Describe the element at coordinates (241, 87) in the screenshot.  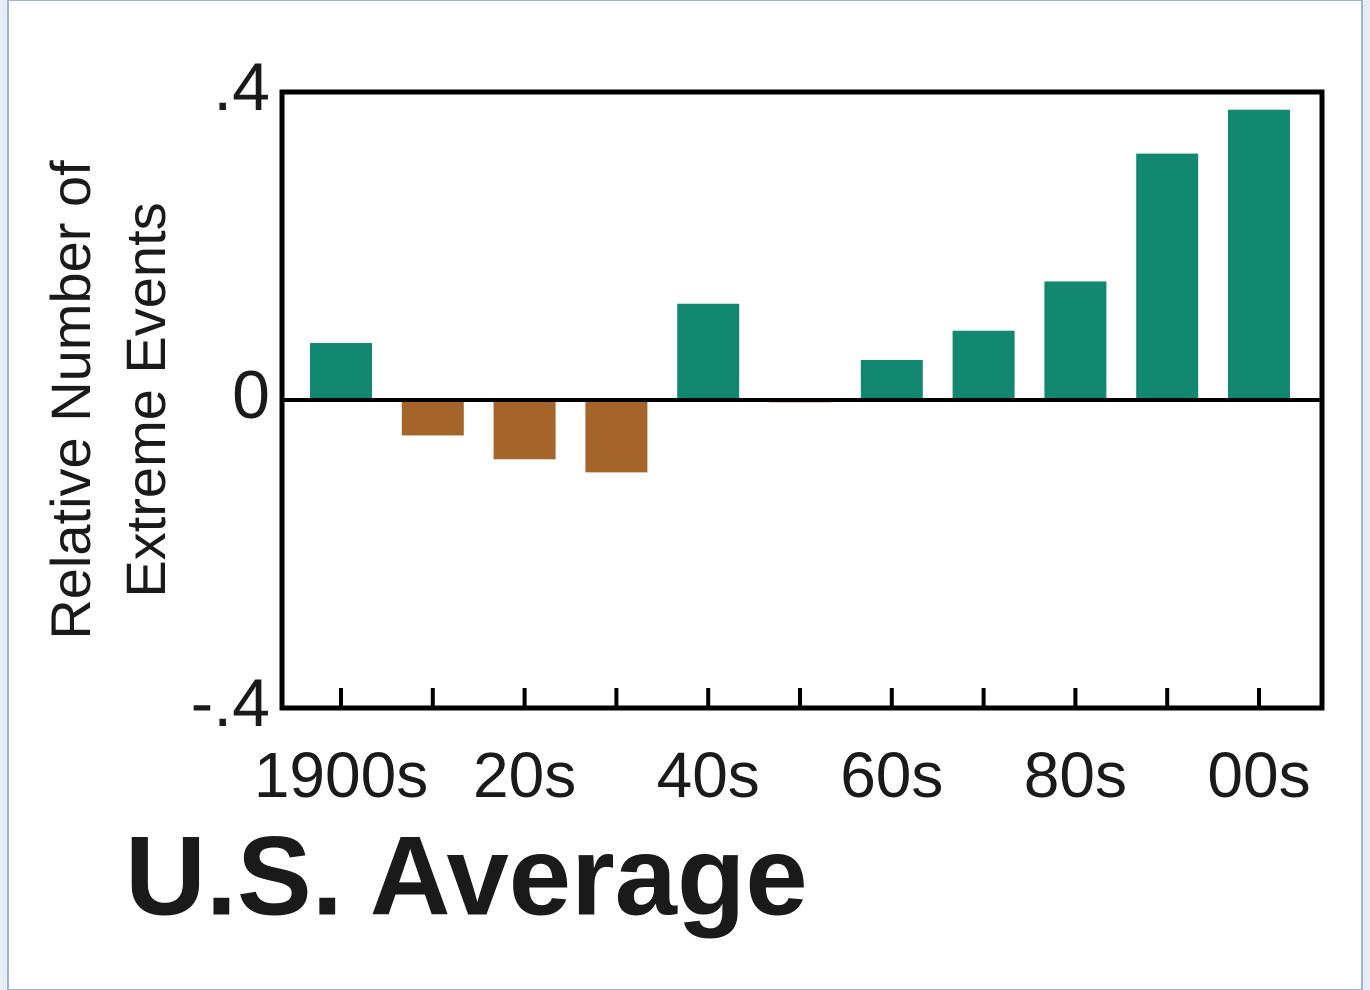
I see `y-tick-label: .4` at that location.